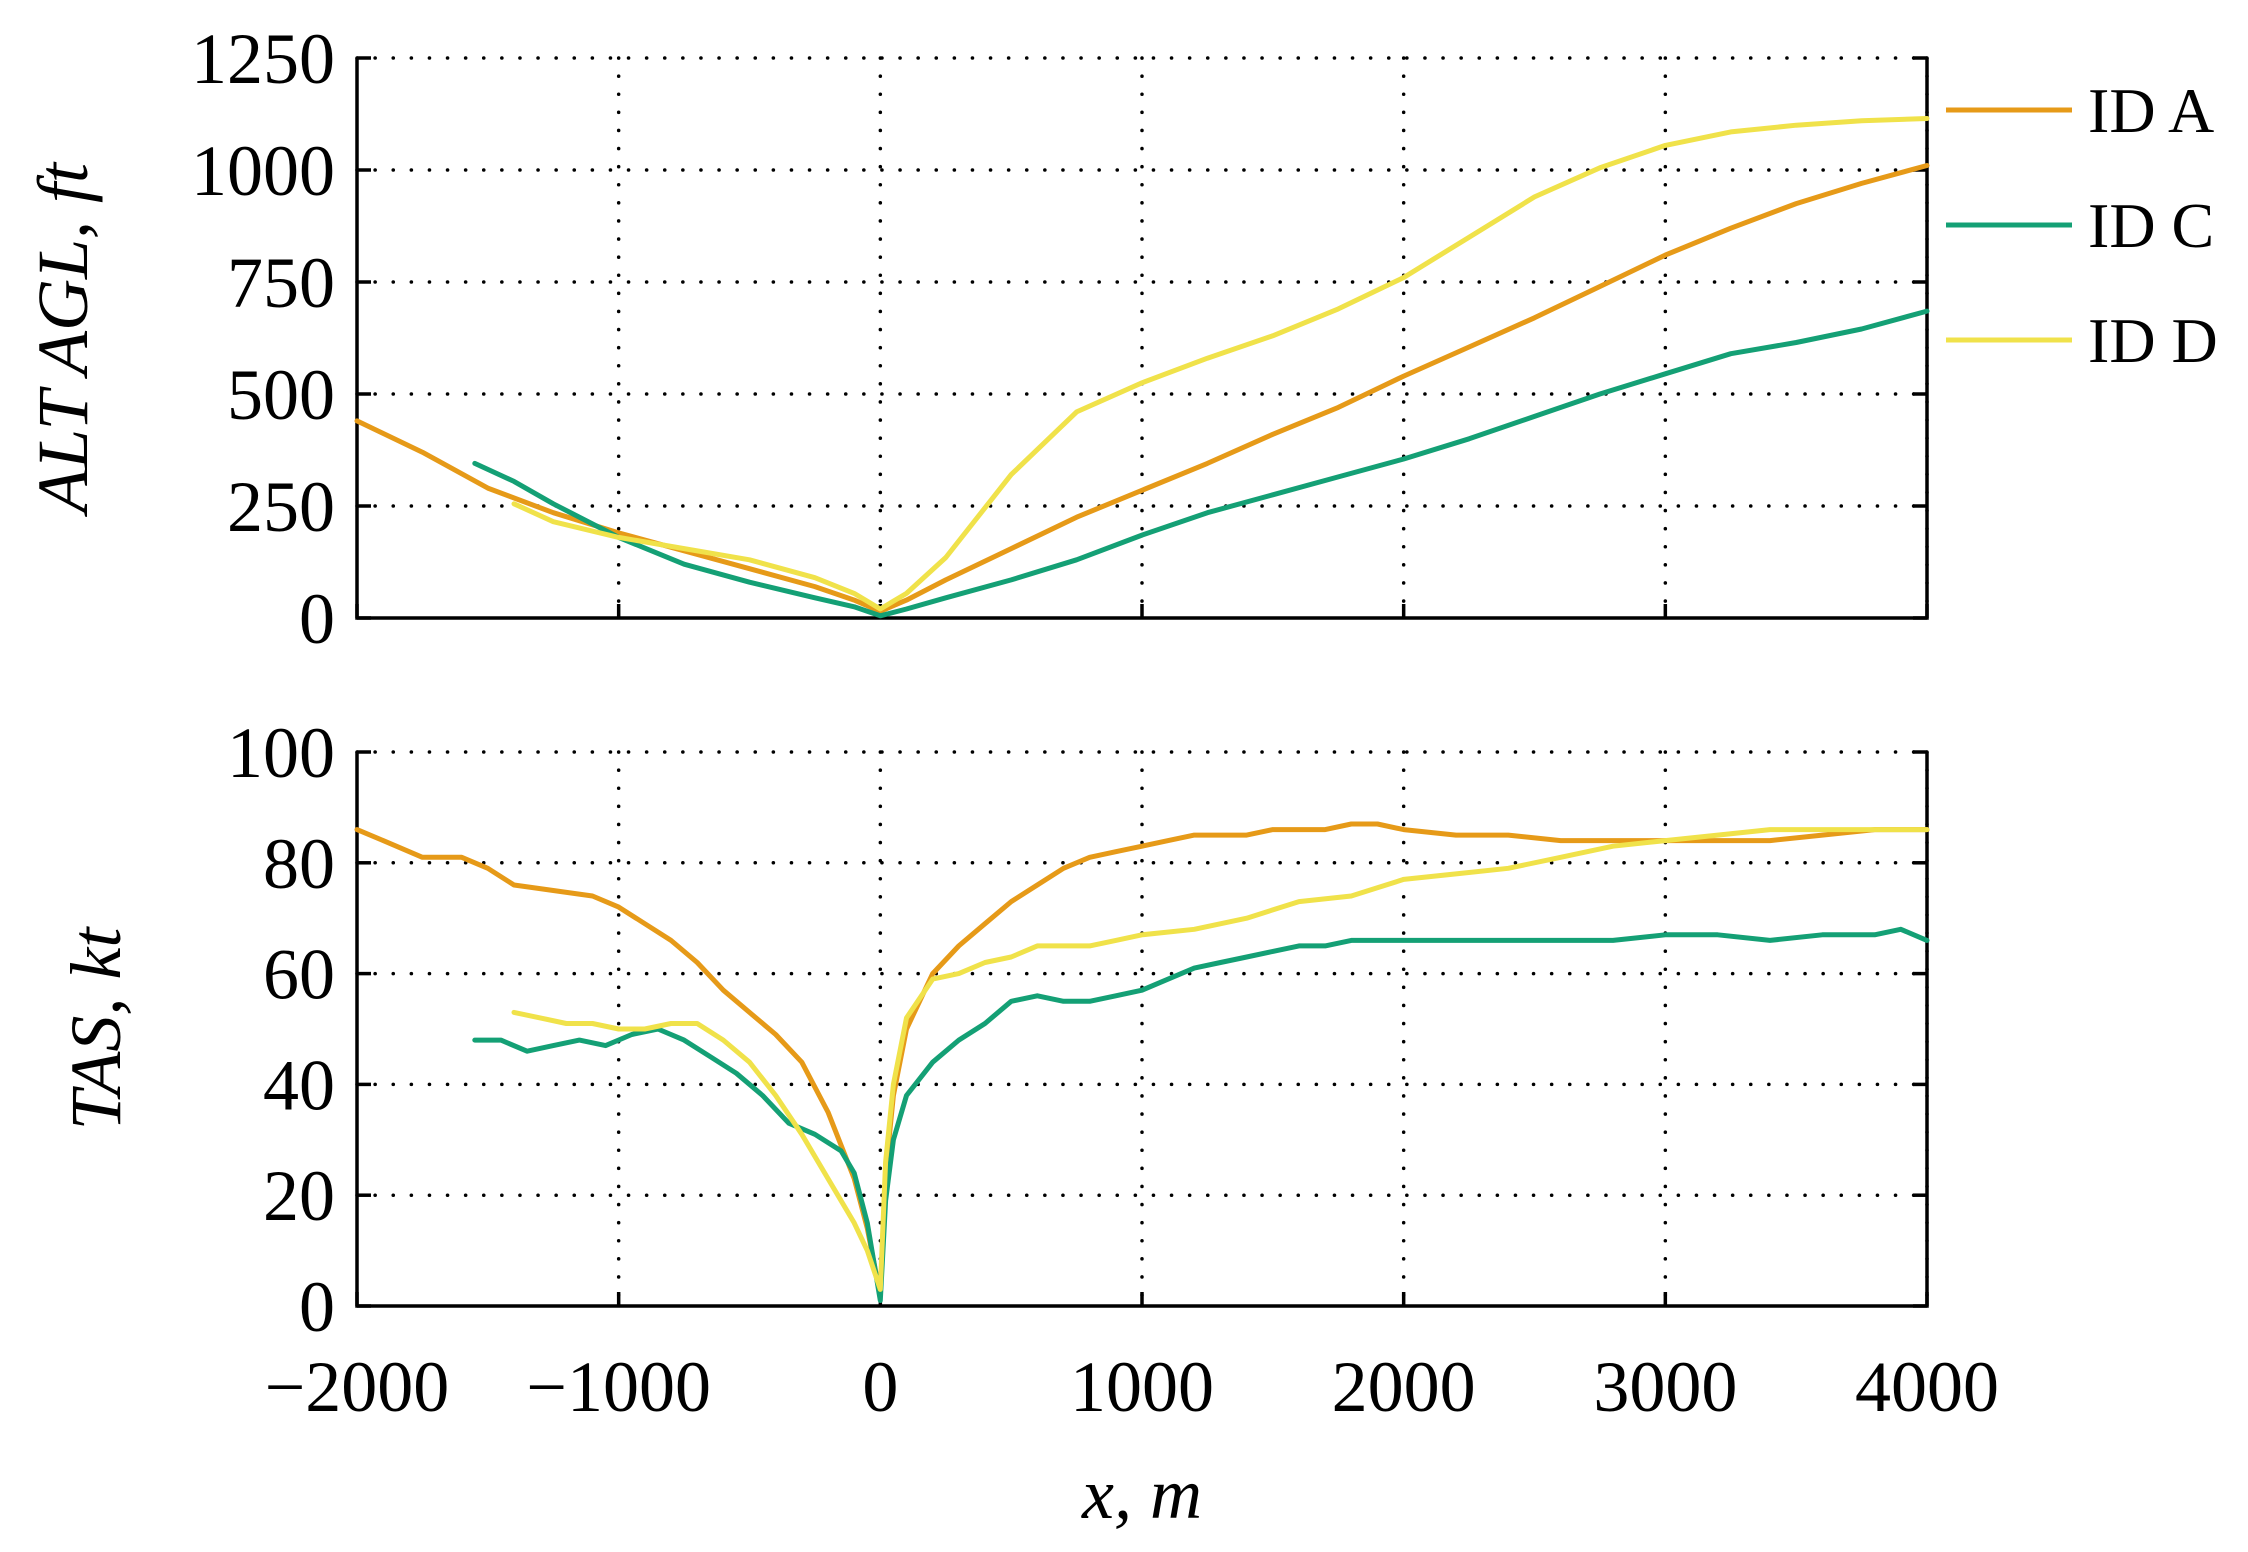 Image resolution: width=2248 pixels, height=1552 pixels. I want to click on y-tick-label: 500, so click(281, 395).